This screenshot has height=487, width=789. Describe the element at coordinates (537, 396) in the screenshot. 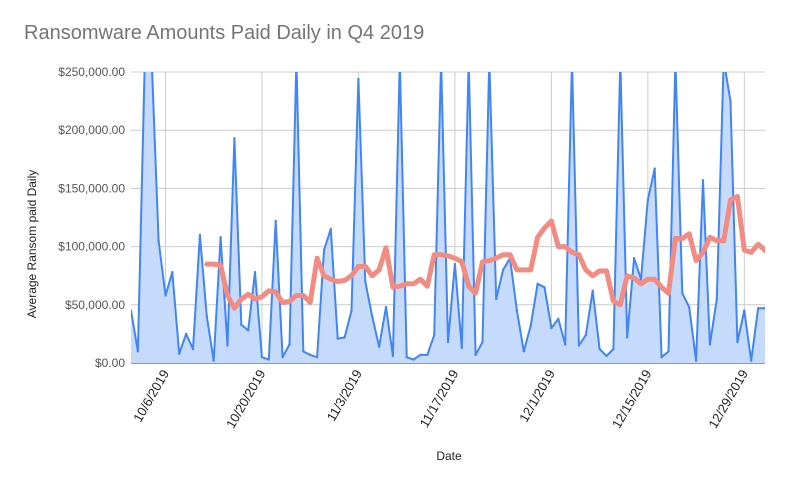

I see `x-tick-label: 12/1/2019` at that location.